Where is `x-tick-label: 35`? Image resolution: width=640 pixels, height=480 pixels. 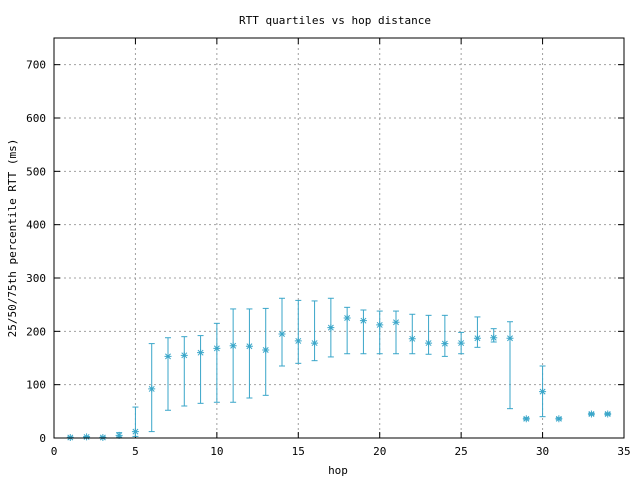 x-tick-label: 35 is located at coordinates (623, 451).